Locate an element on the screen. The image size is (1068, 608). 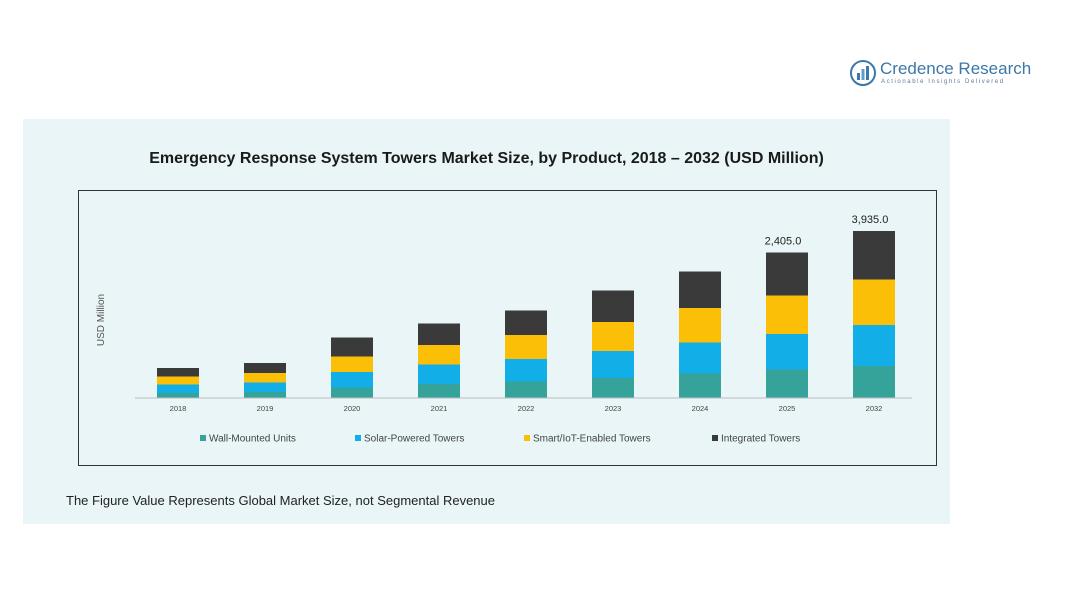
x-tick-label: 2021 is located at coordinates (439, 408).